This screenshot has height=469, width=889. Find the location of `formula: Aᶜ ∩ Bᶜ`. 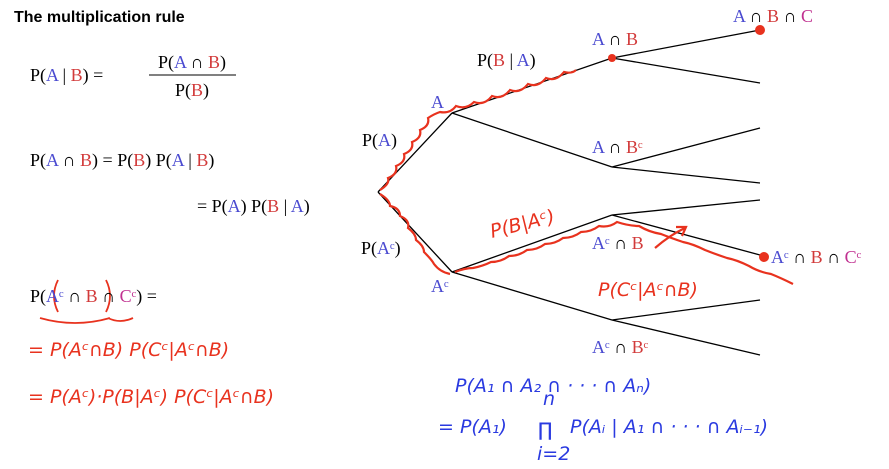

formula: Aᶜ ∩ Bᶜ is located at coordinates (620, 347).